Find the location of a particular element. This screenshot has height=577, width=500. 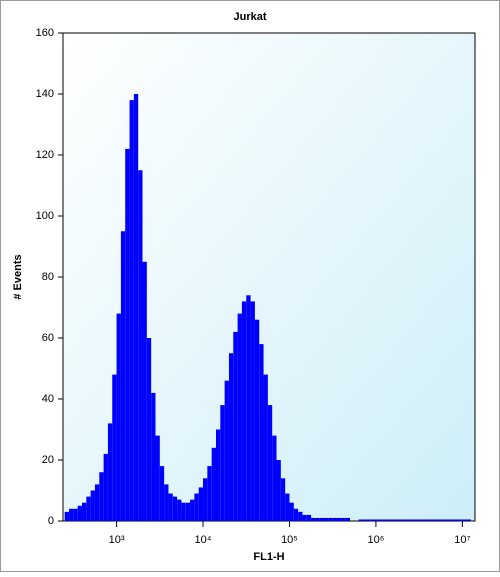

y-tick-label: 40 is located at coordinates (48, 399).